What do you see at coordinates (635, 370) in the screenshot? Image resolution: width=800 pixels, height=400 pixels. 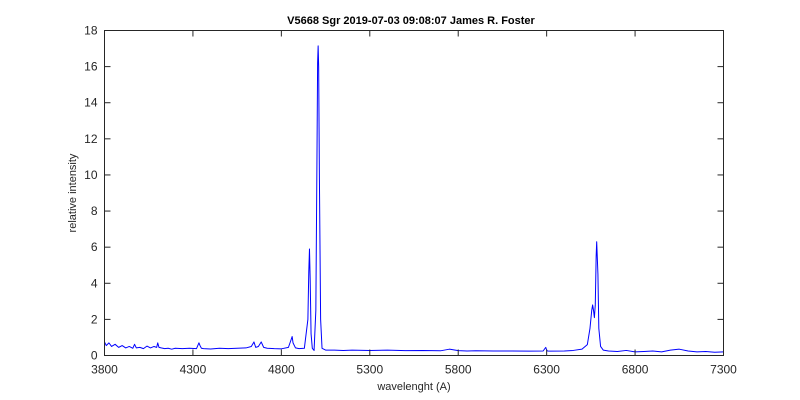 I see `x-tick-label: 6800` at bounding box center [635, 370].